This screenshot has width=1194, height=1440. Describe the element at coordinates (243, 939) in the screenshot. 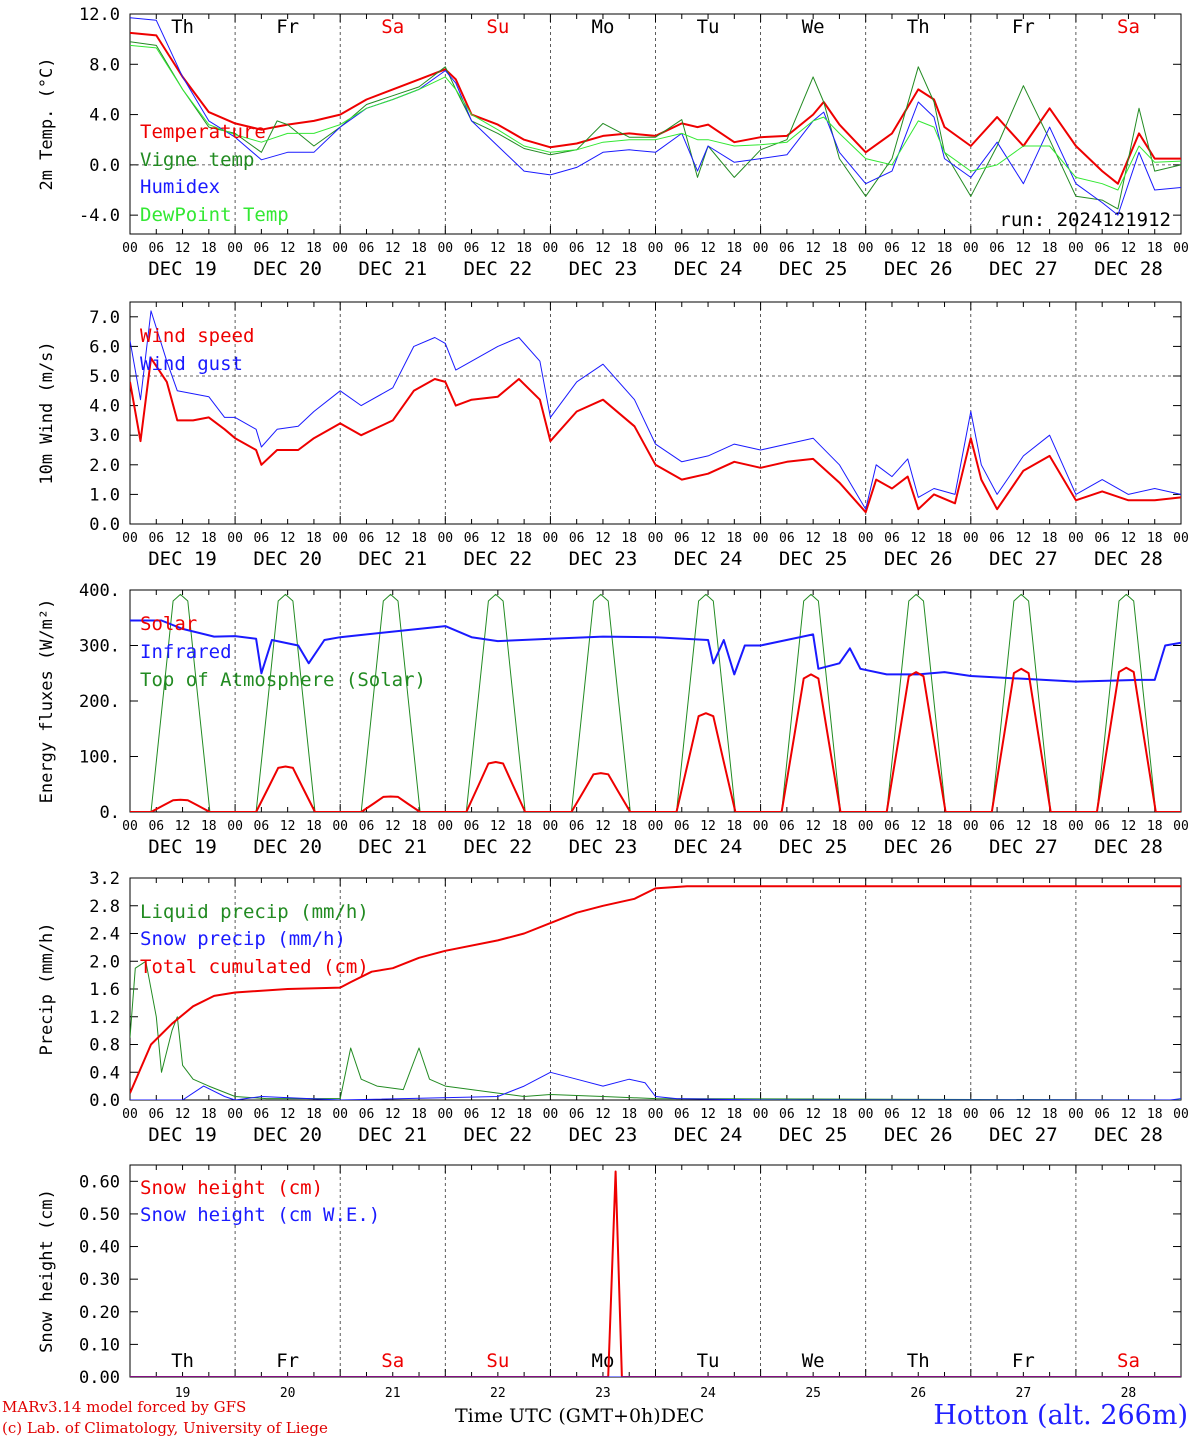

I see `legend-entry: Snow precip (mm/h)` at that location.